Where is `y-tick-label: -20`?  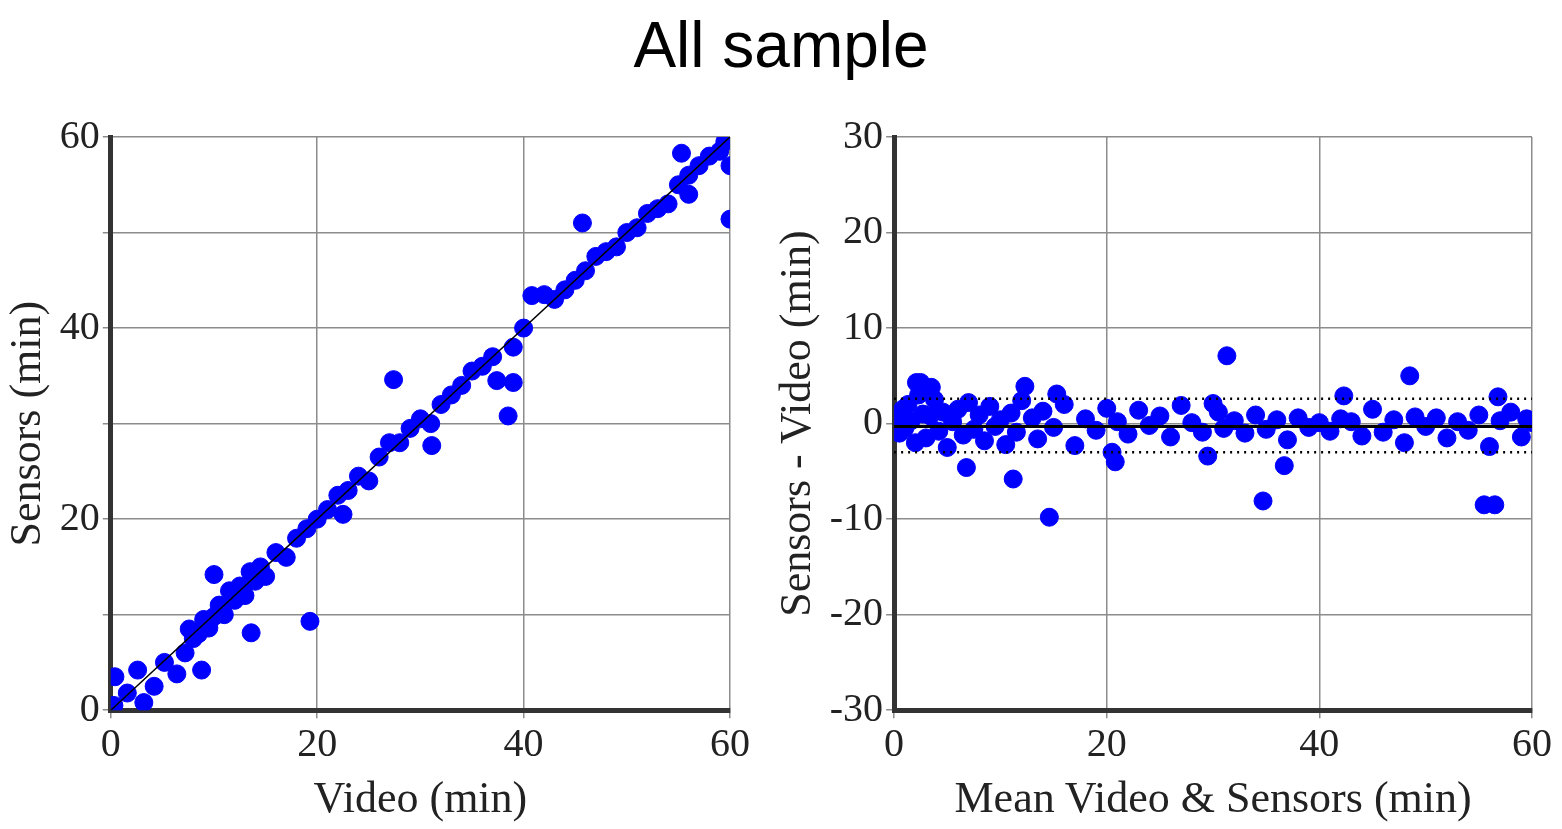 y-tick-label: -20 is located at coordinates (856, 612).